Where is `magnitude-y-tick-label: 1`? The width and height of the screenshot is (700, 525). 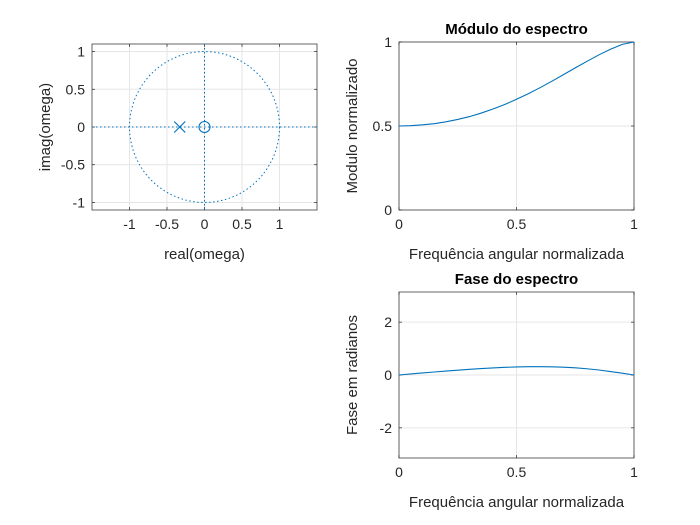 magnitude-y-tick-label: 1 is located at coordinates (388, 42).